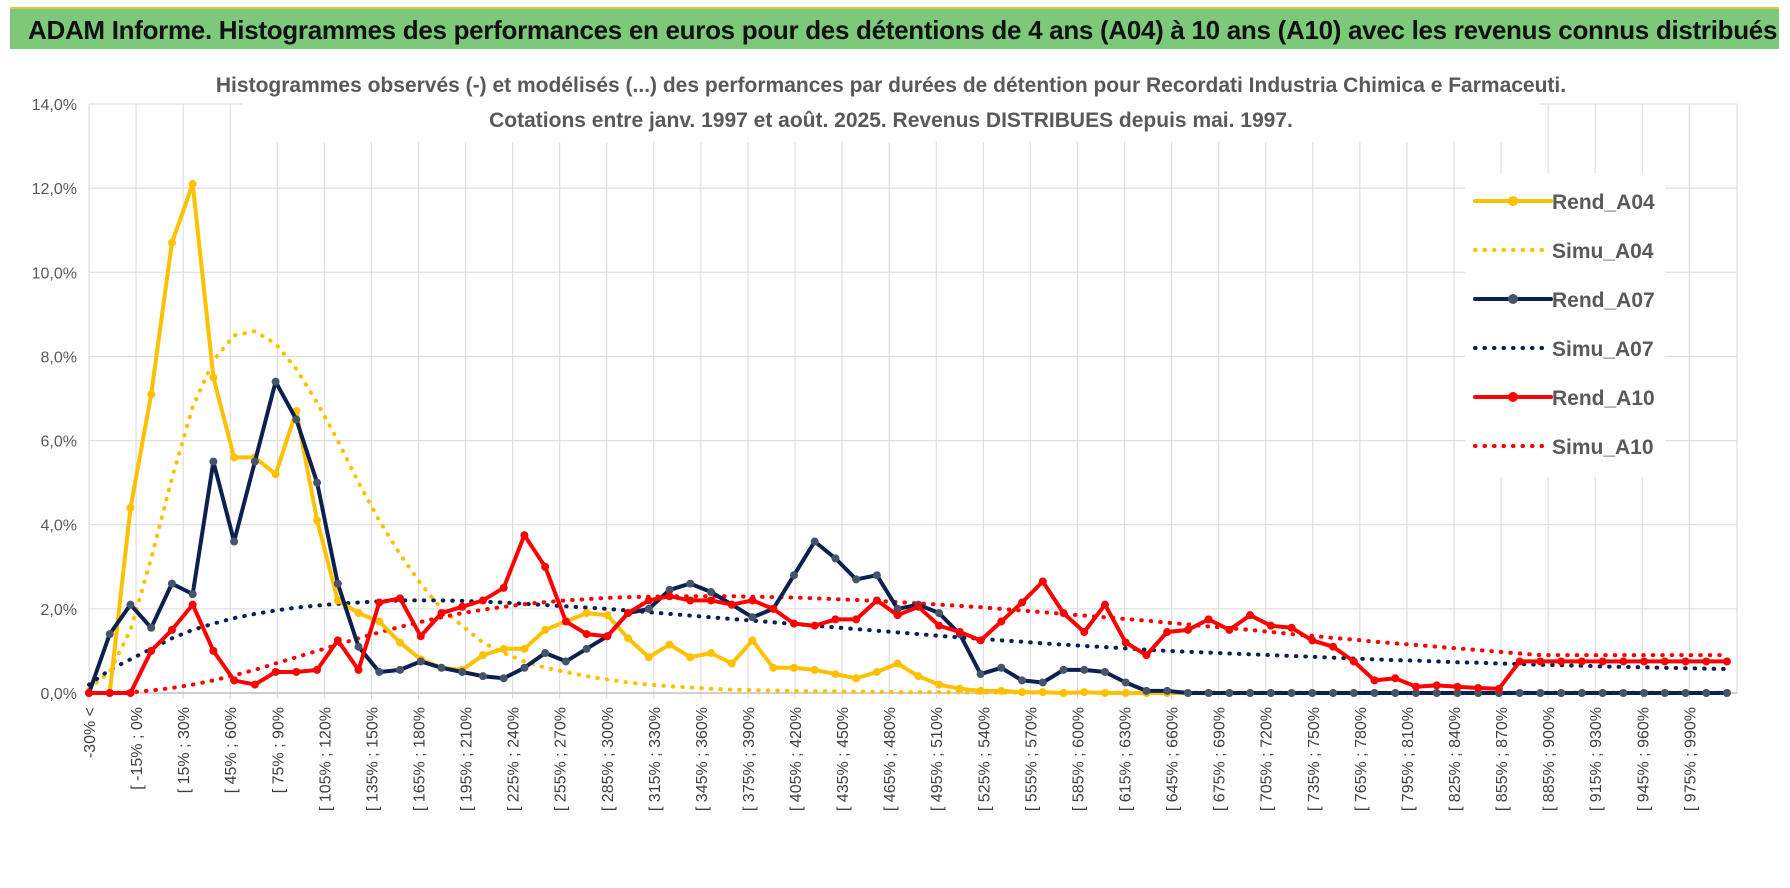 The height and width of the screenshot is (888, 1790). I want to click on x-tick-label: [ 15% ; 30%, so click(184, 750).